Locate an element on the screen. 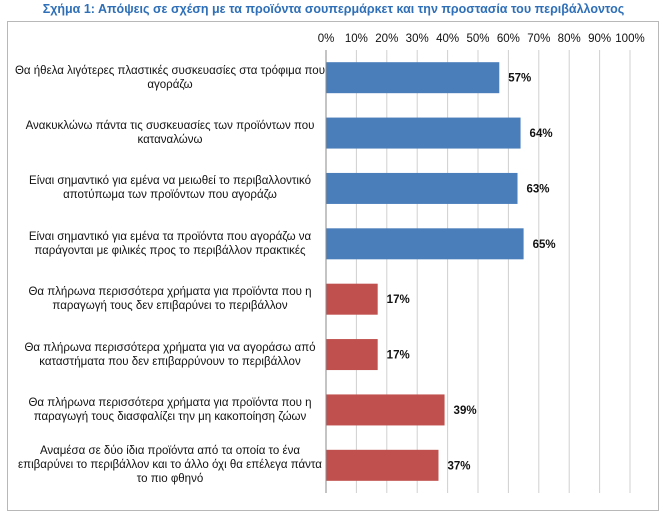  x-tick-label: 50% is located at coordinates (477, 39).